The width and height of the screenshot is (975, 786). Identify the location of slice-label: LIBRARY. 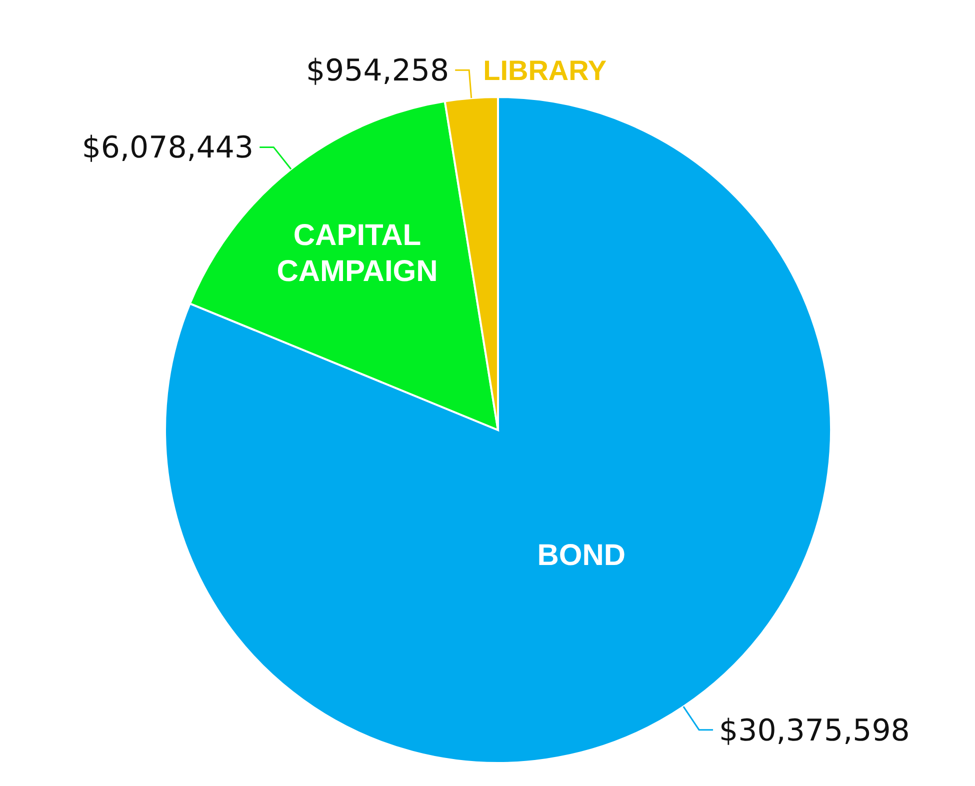
(545, 70).